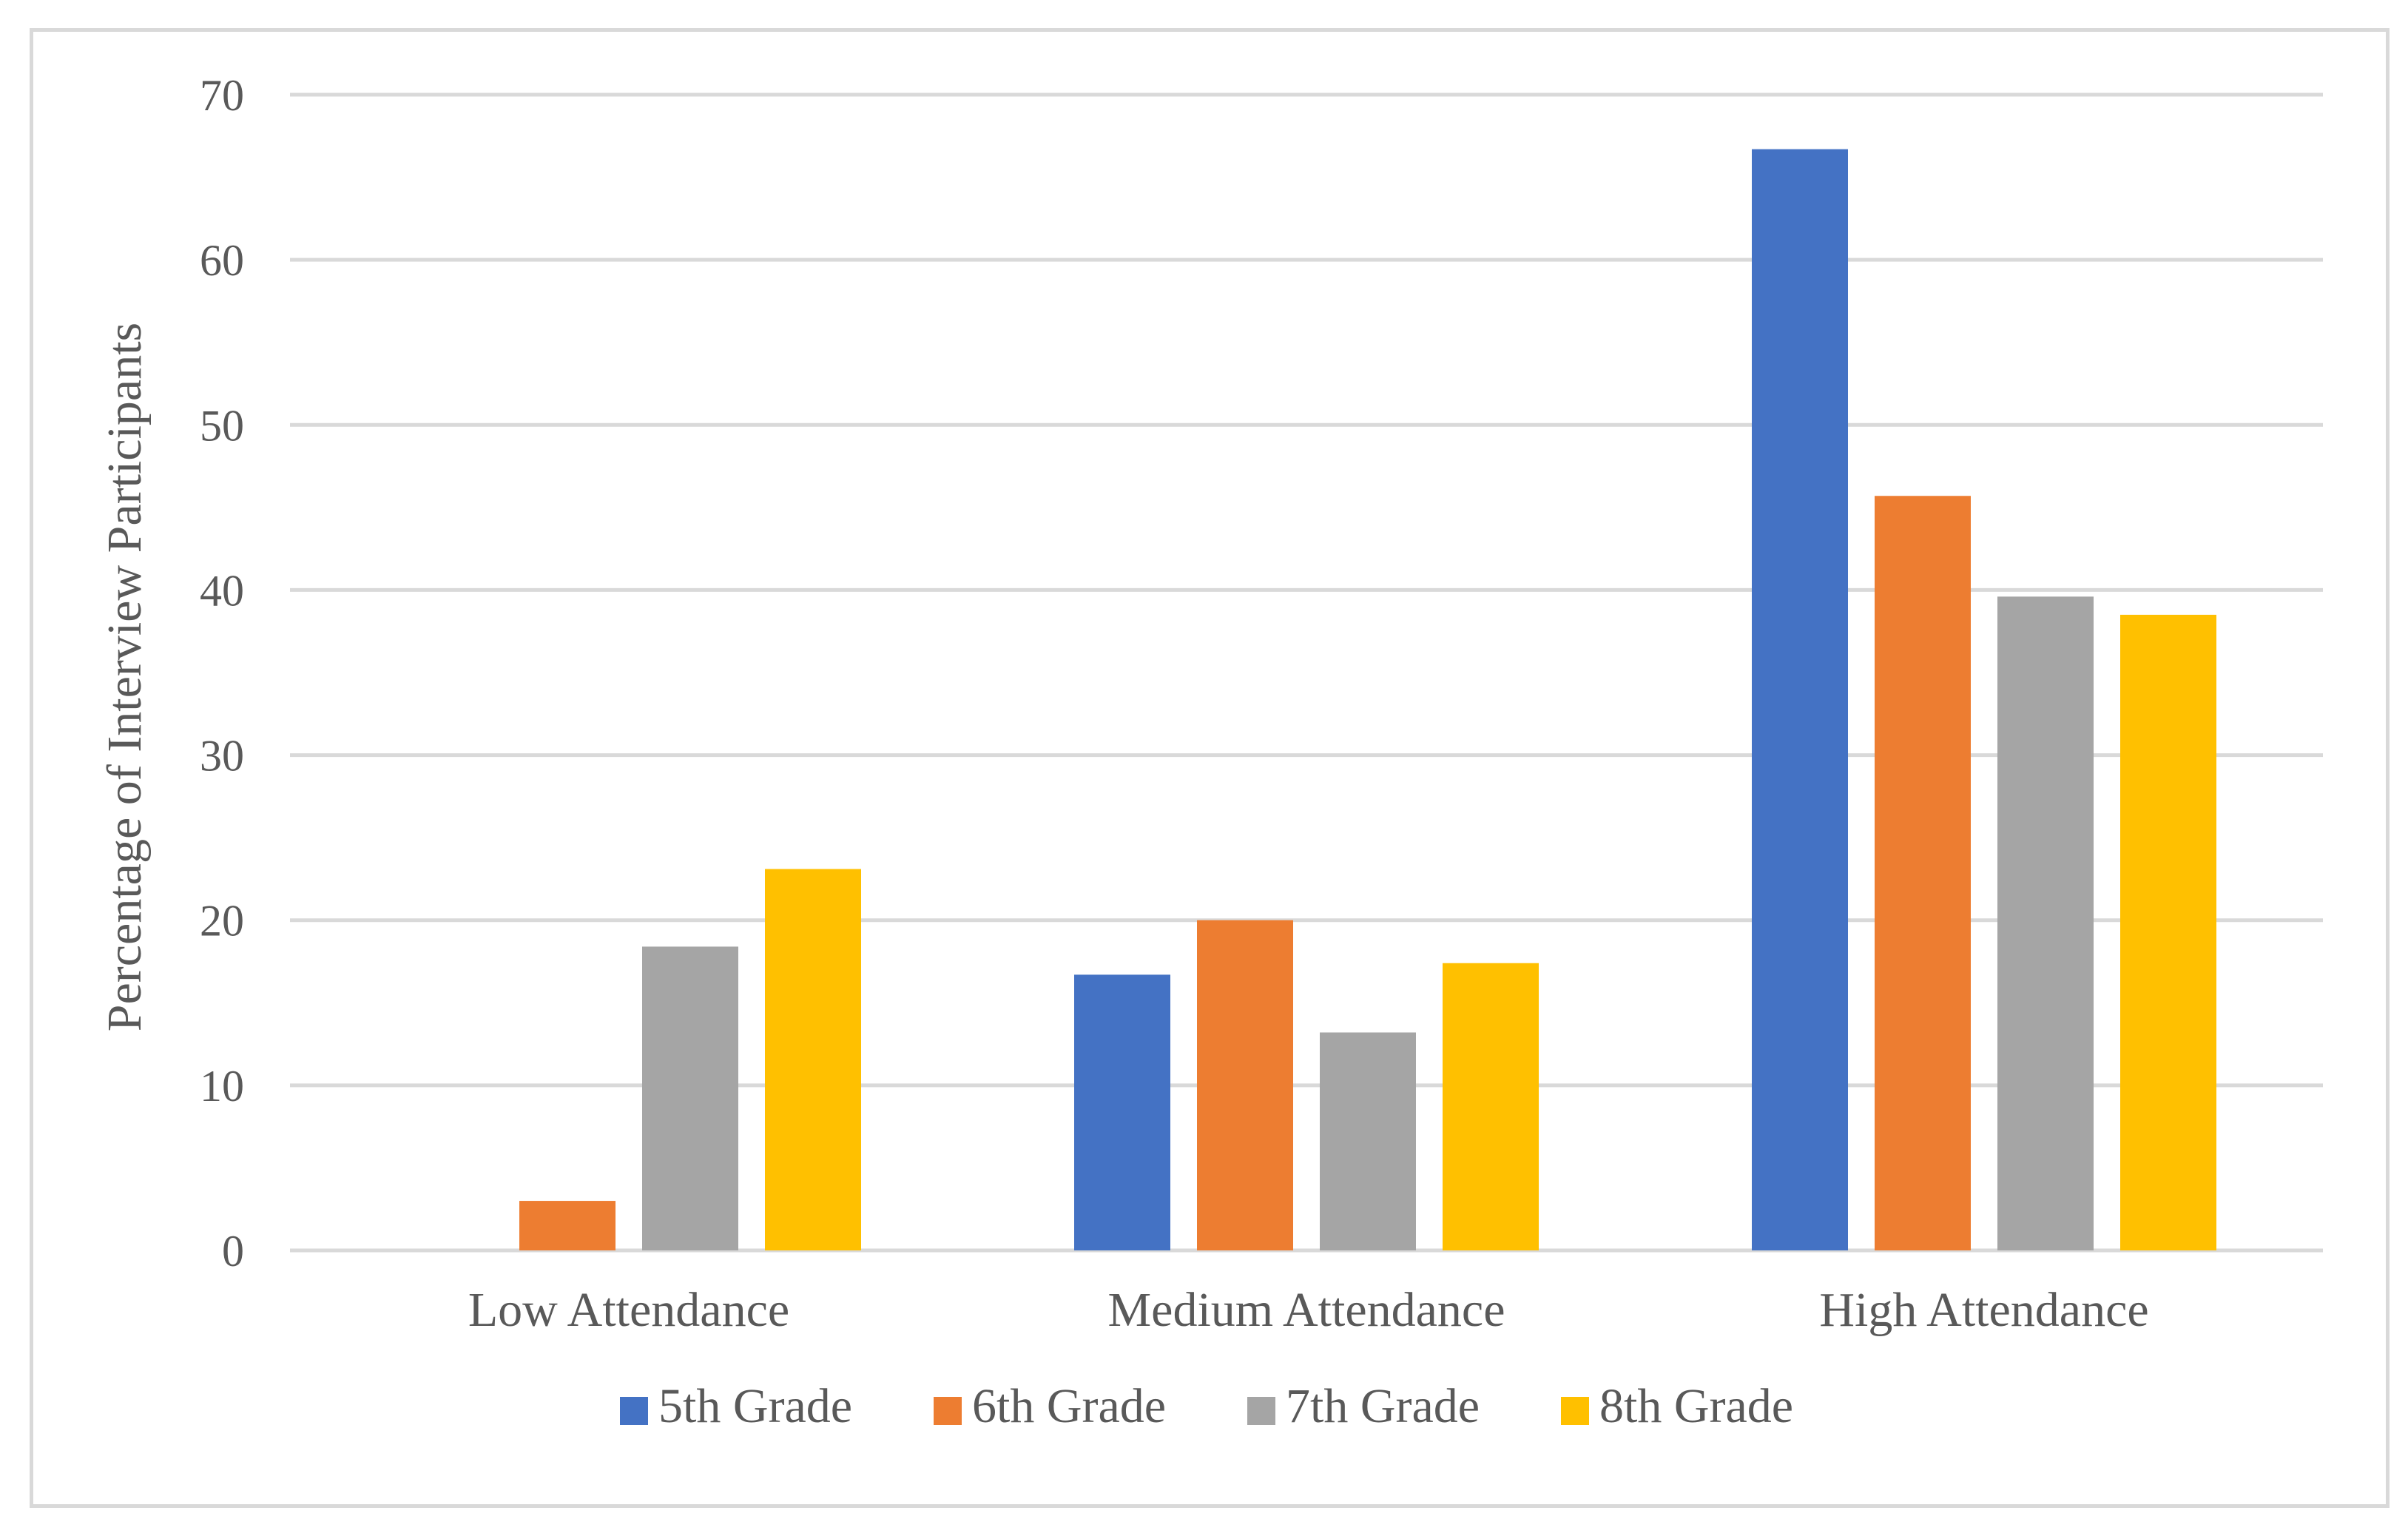 The image size is (2408, 1536). I want to click on bar-7th-grade-low-attendance, so click(690, 1098).